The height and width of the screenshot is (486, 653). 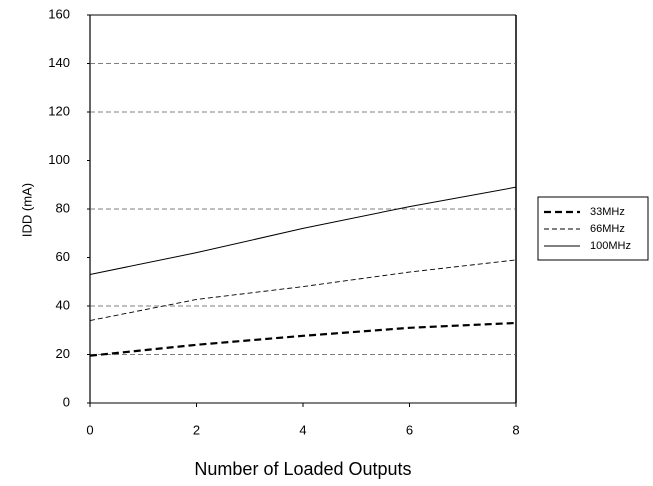 What do you see at coordinates (610, 246) in the screenshot?
I see `legend-label: 100MHz` at bounding box center [610, 246].